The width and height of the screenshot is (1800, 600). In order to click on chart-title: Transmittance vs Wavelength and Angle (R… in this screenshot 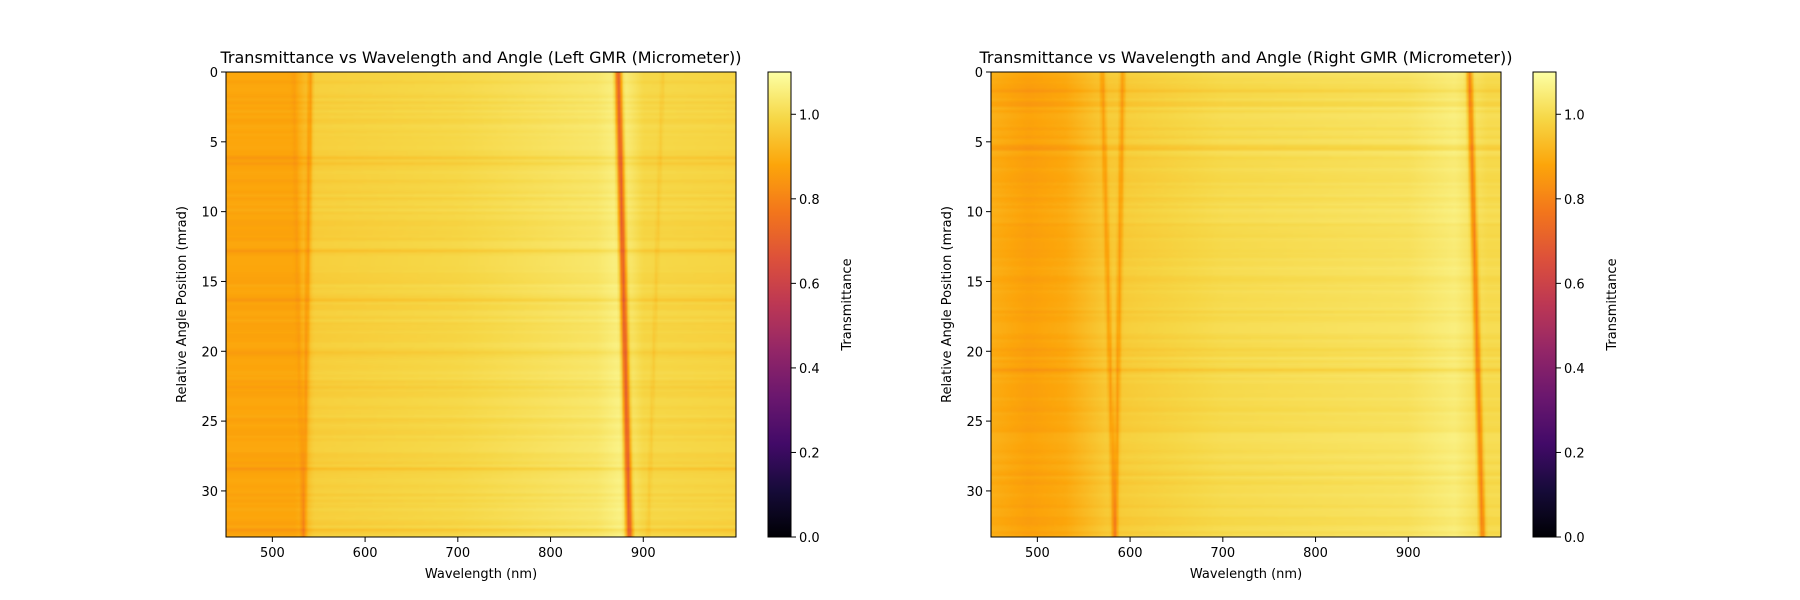, I will do `click(1245, 57)`.